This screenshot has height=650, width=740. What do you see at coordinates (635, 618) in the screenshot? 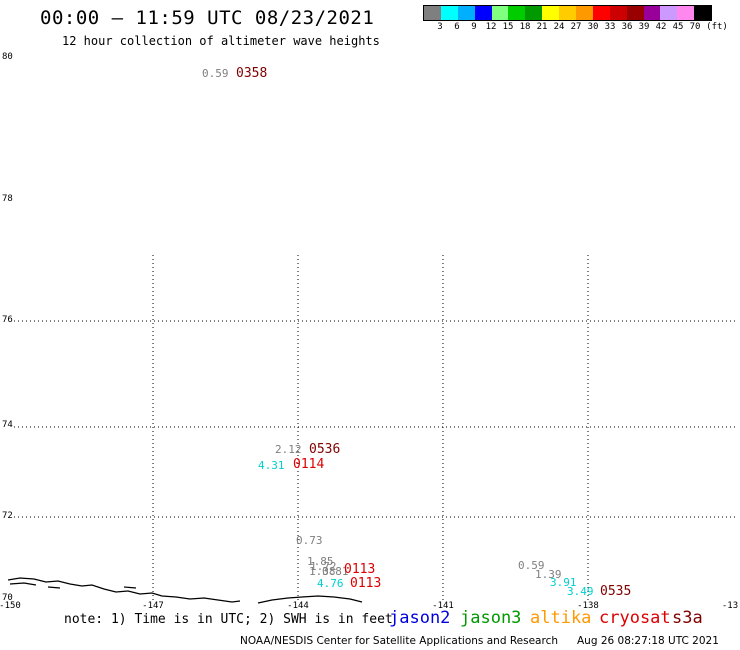
I see `legend-cryosat: cryosat` at bounding box center [635, 618].